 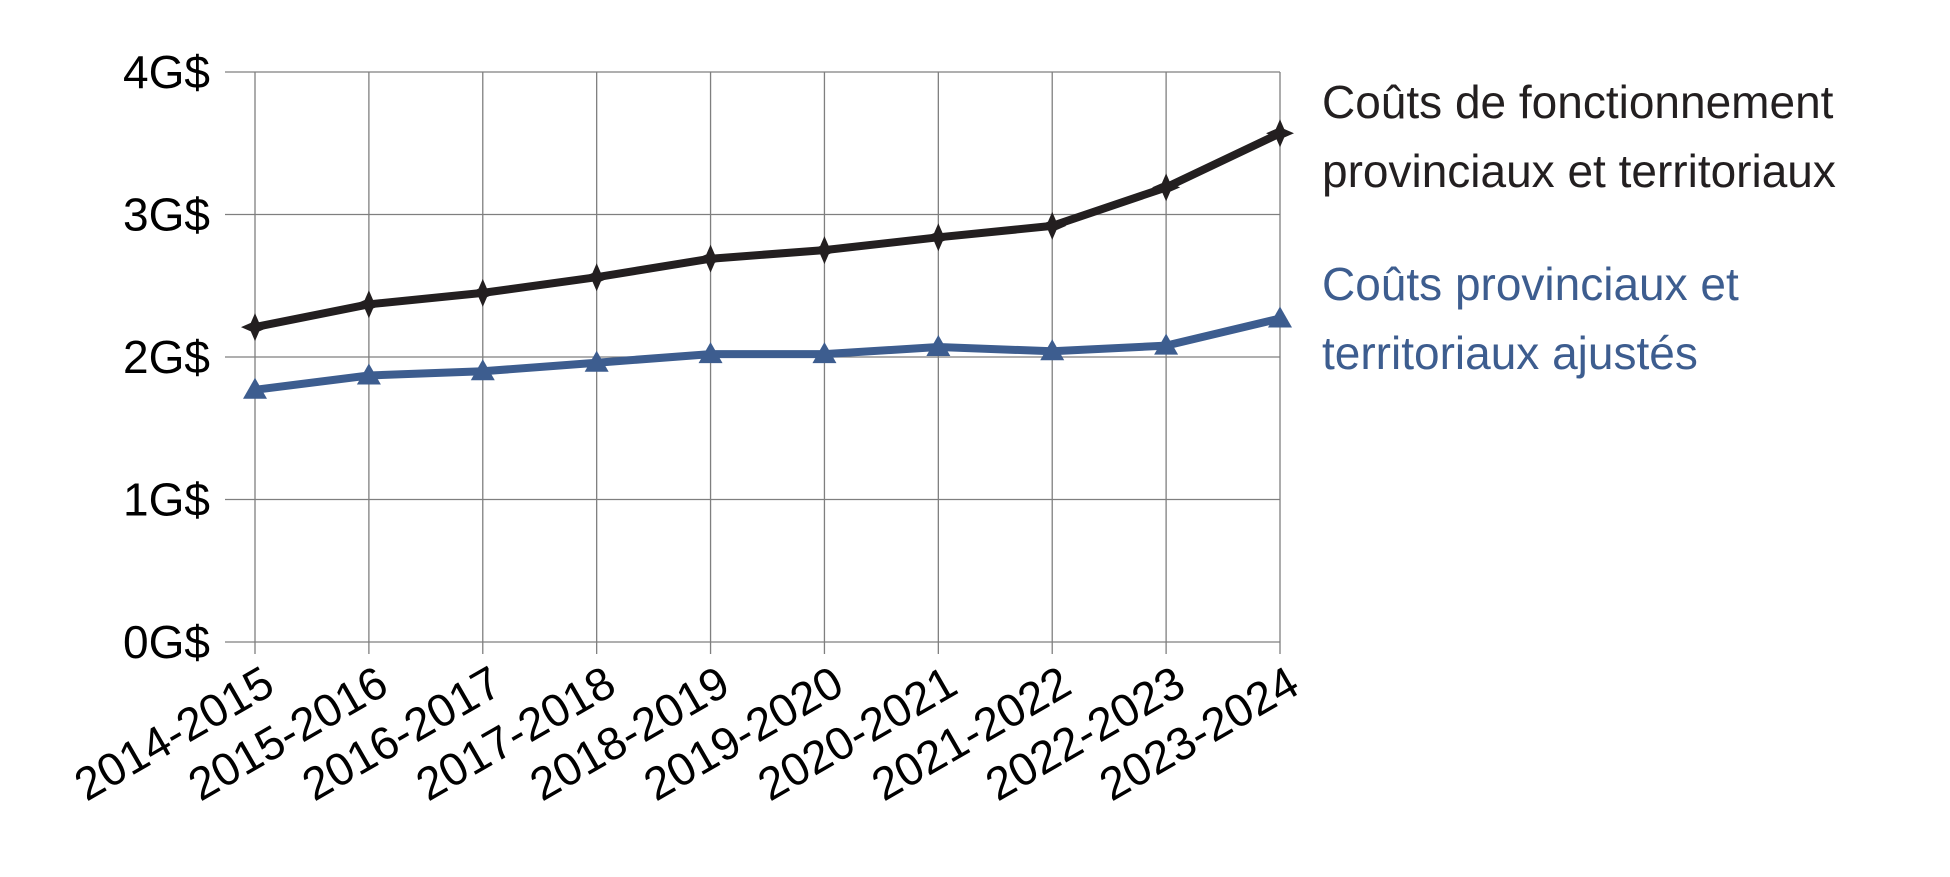 I want to click on y-tick-label: 3G$, so click(x=166, y=215).